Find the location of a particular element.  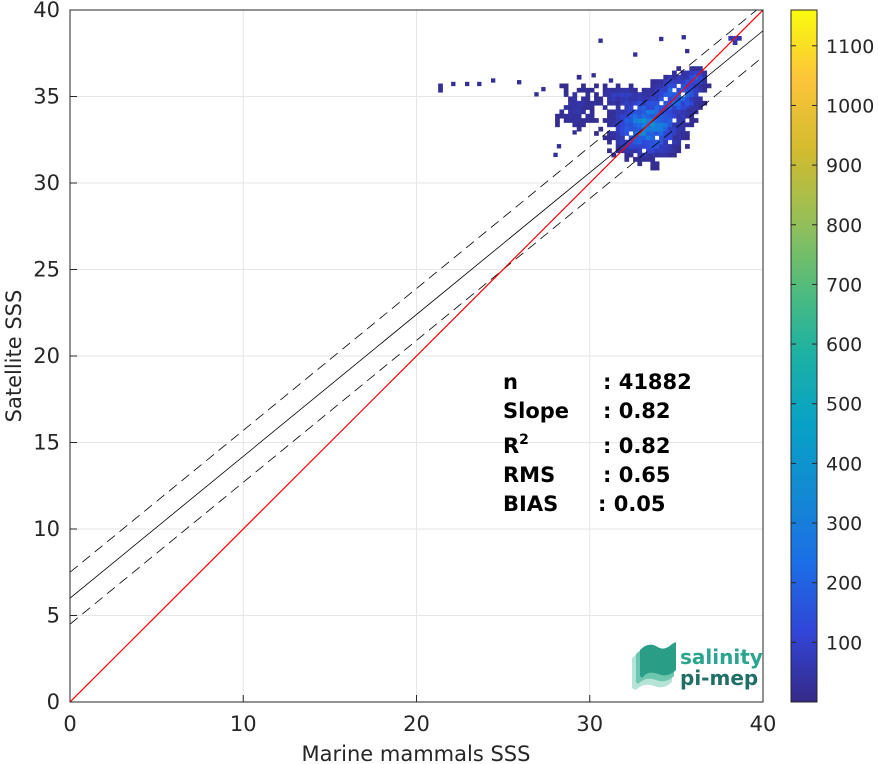

y-tick-label: 30 is located at coordinates (46, 183).